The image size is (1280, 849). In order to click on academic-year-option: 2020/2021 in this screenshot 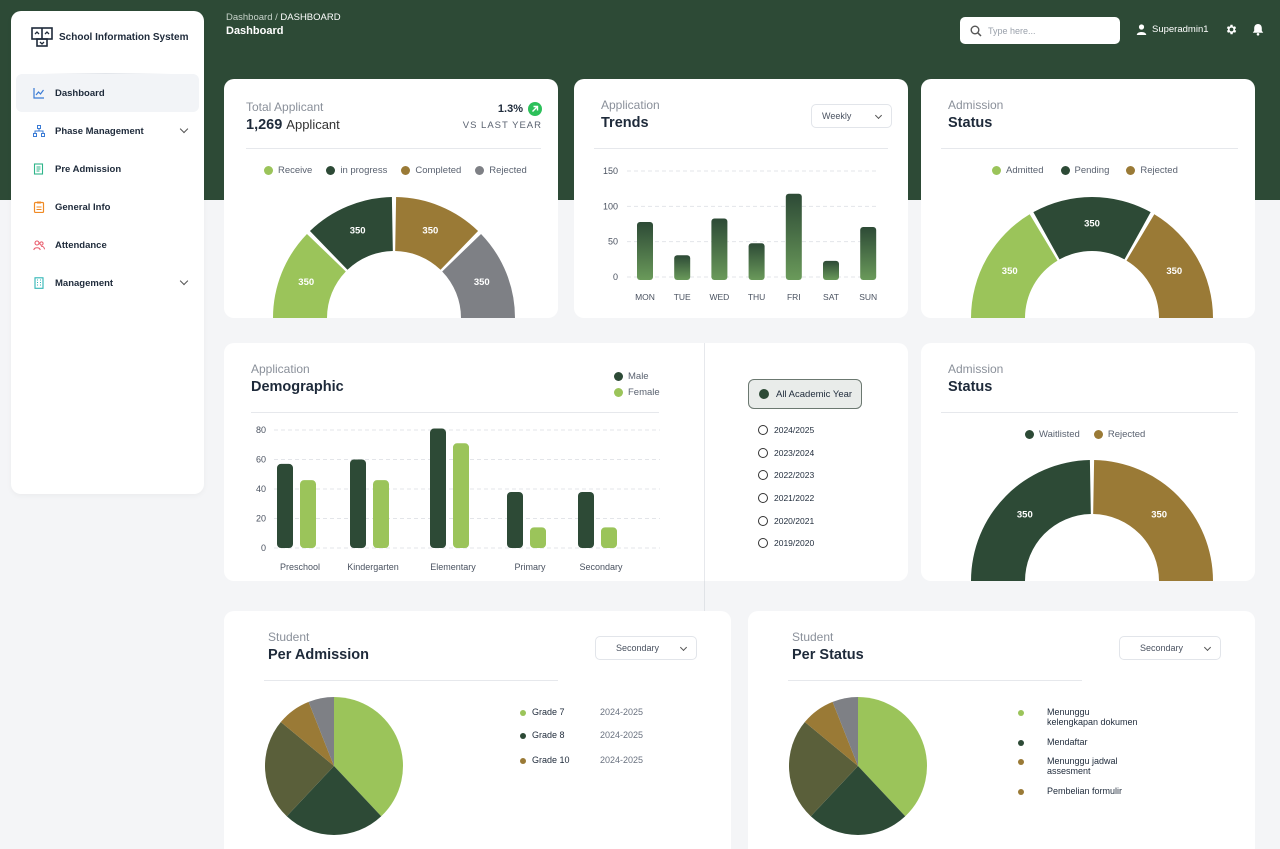, I will do `click(786, 520)`.